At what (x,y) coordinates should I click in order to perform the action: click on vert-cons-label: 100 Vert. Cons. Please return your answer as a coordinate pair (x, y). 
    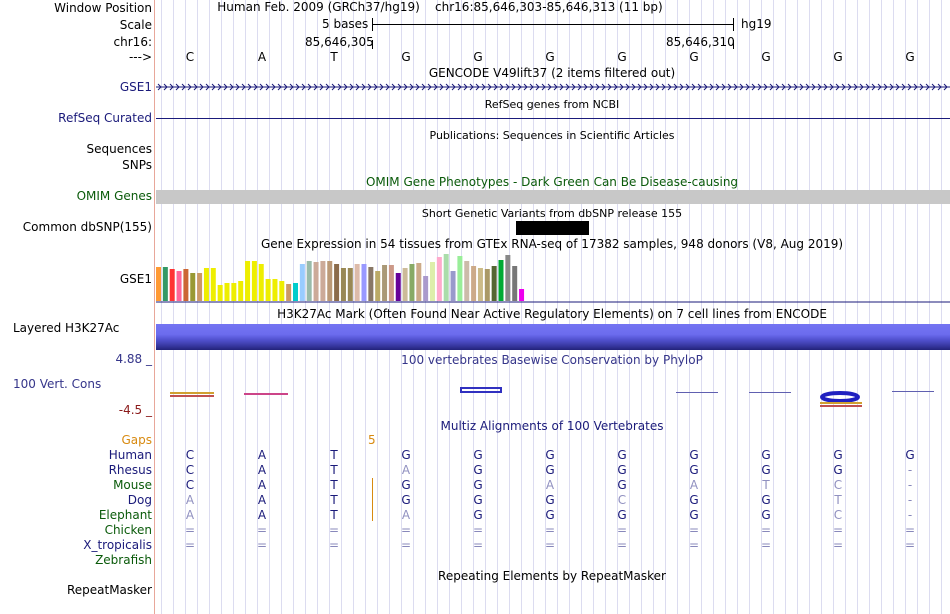
    Looking at the image, I should click on (57, 384).